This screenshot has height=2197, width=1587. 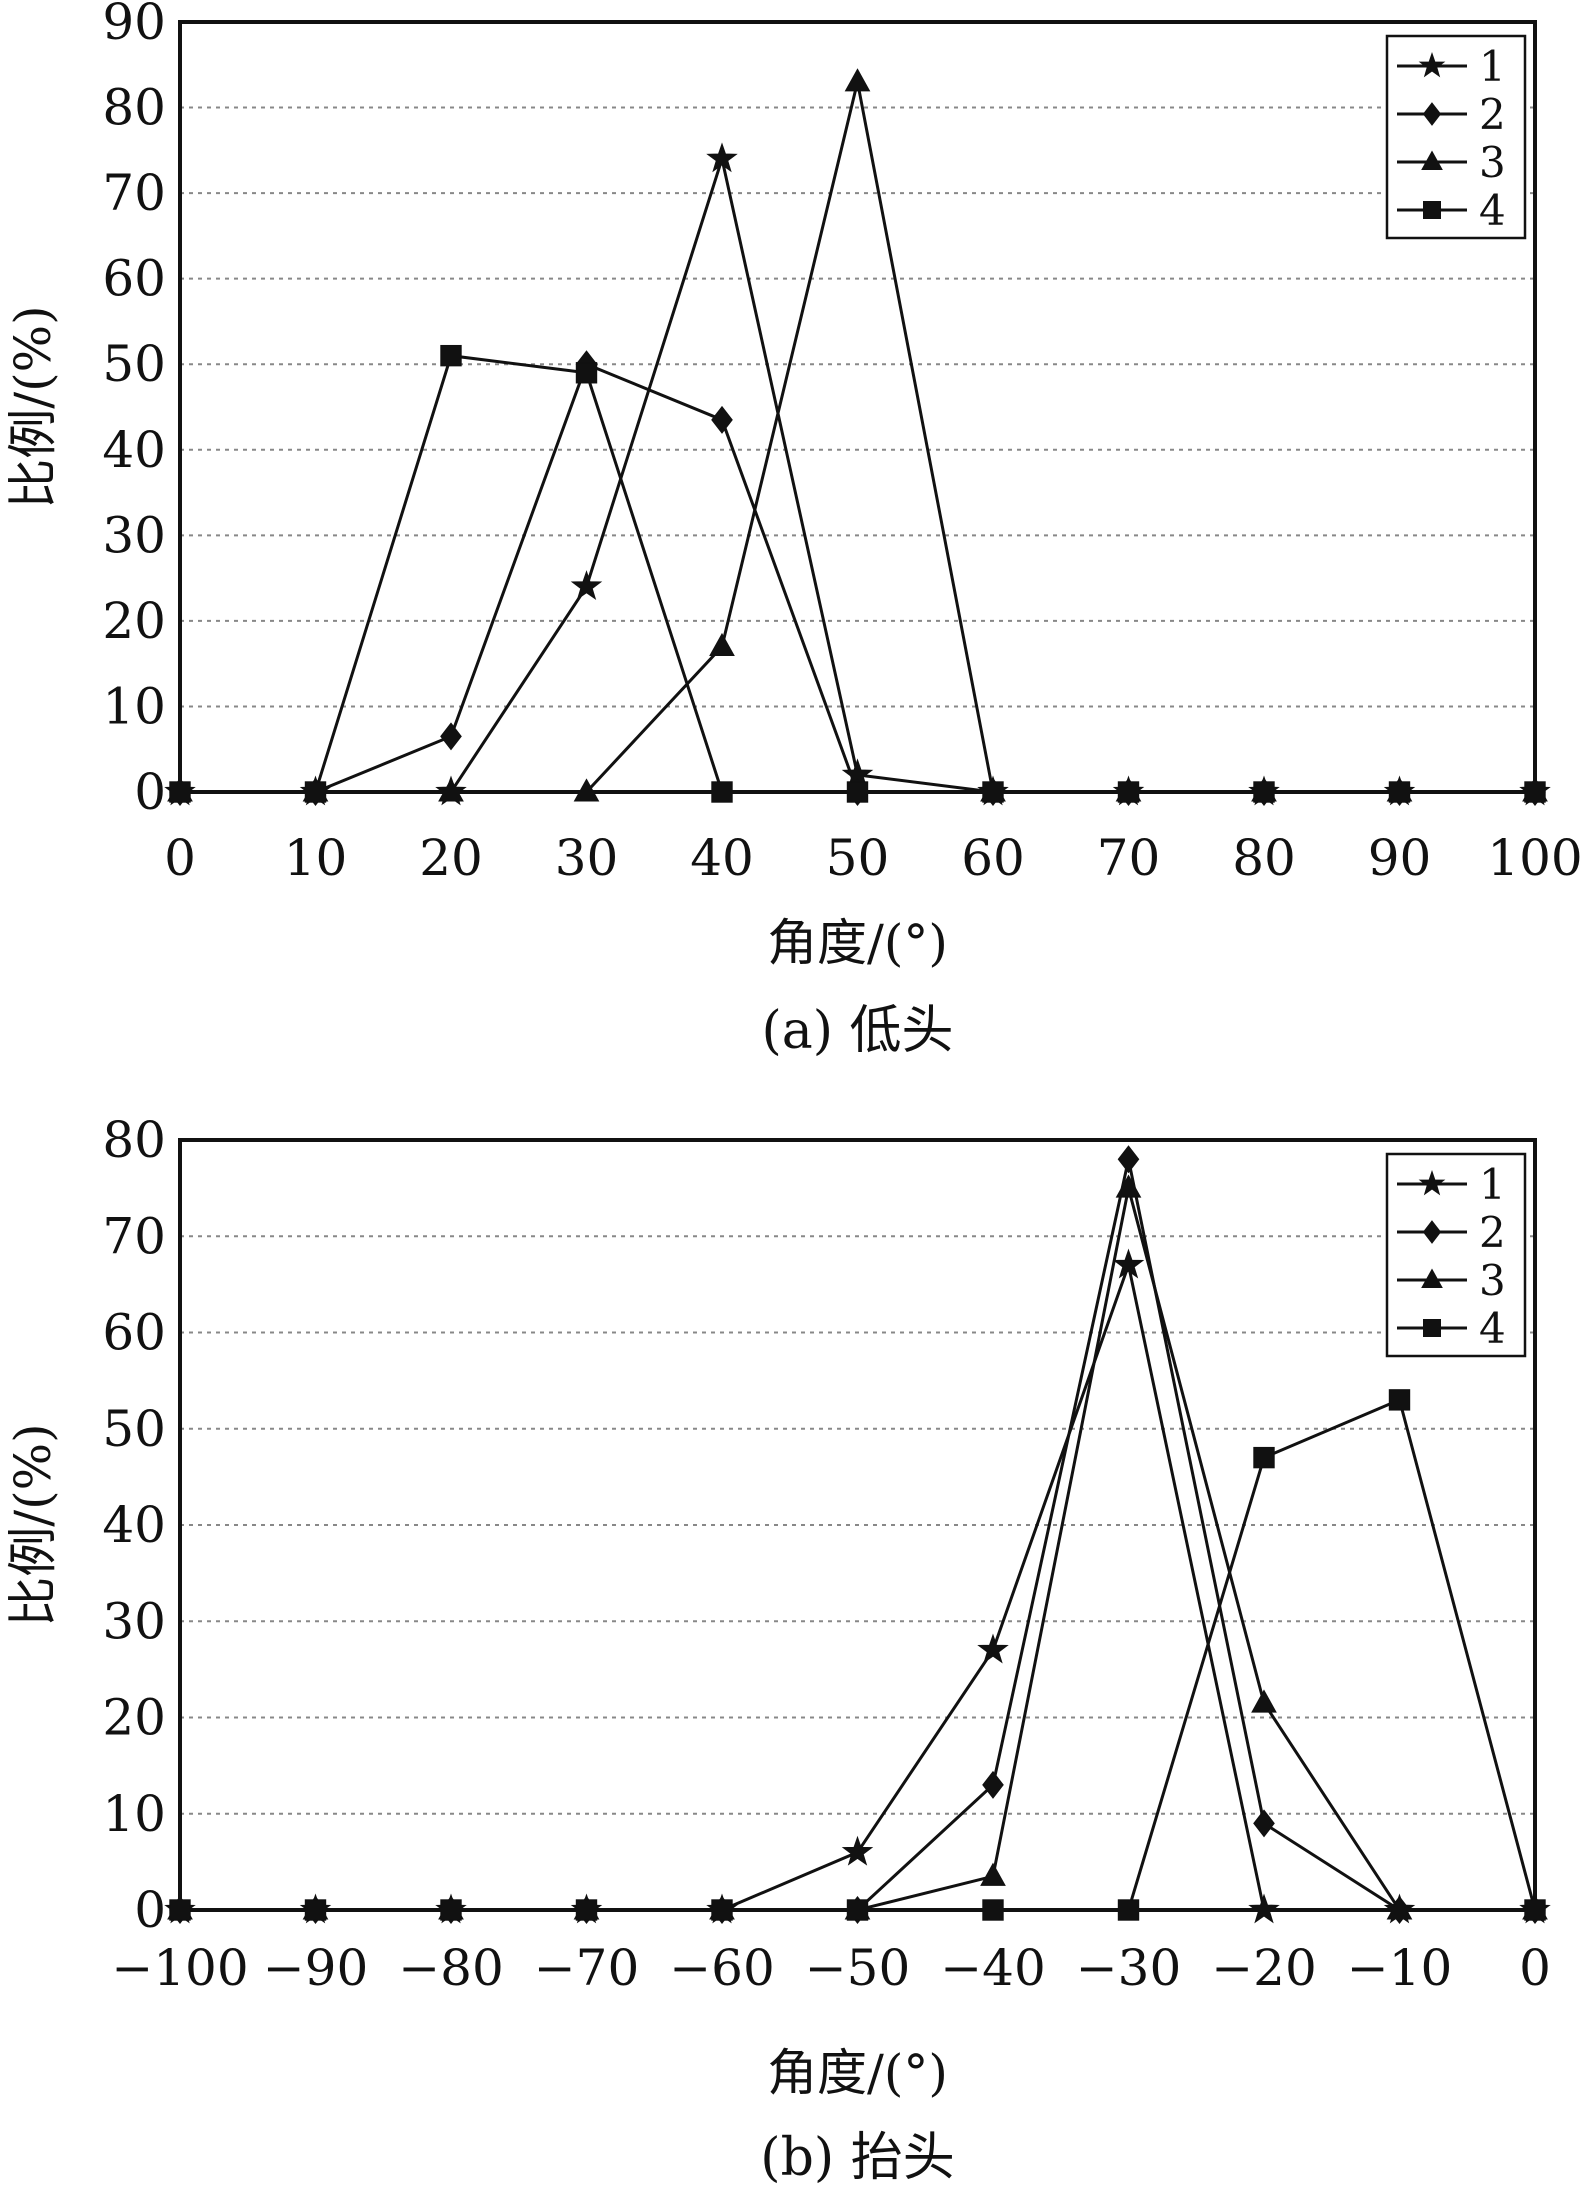 What do you see at coordinates (1400, 1968) in the screenshot?
I see `x-tick-label: −10` at bounding box center [1400, 1968].